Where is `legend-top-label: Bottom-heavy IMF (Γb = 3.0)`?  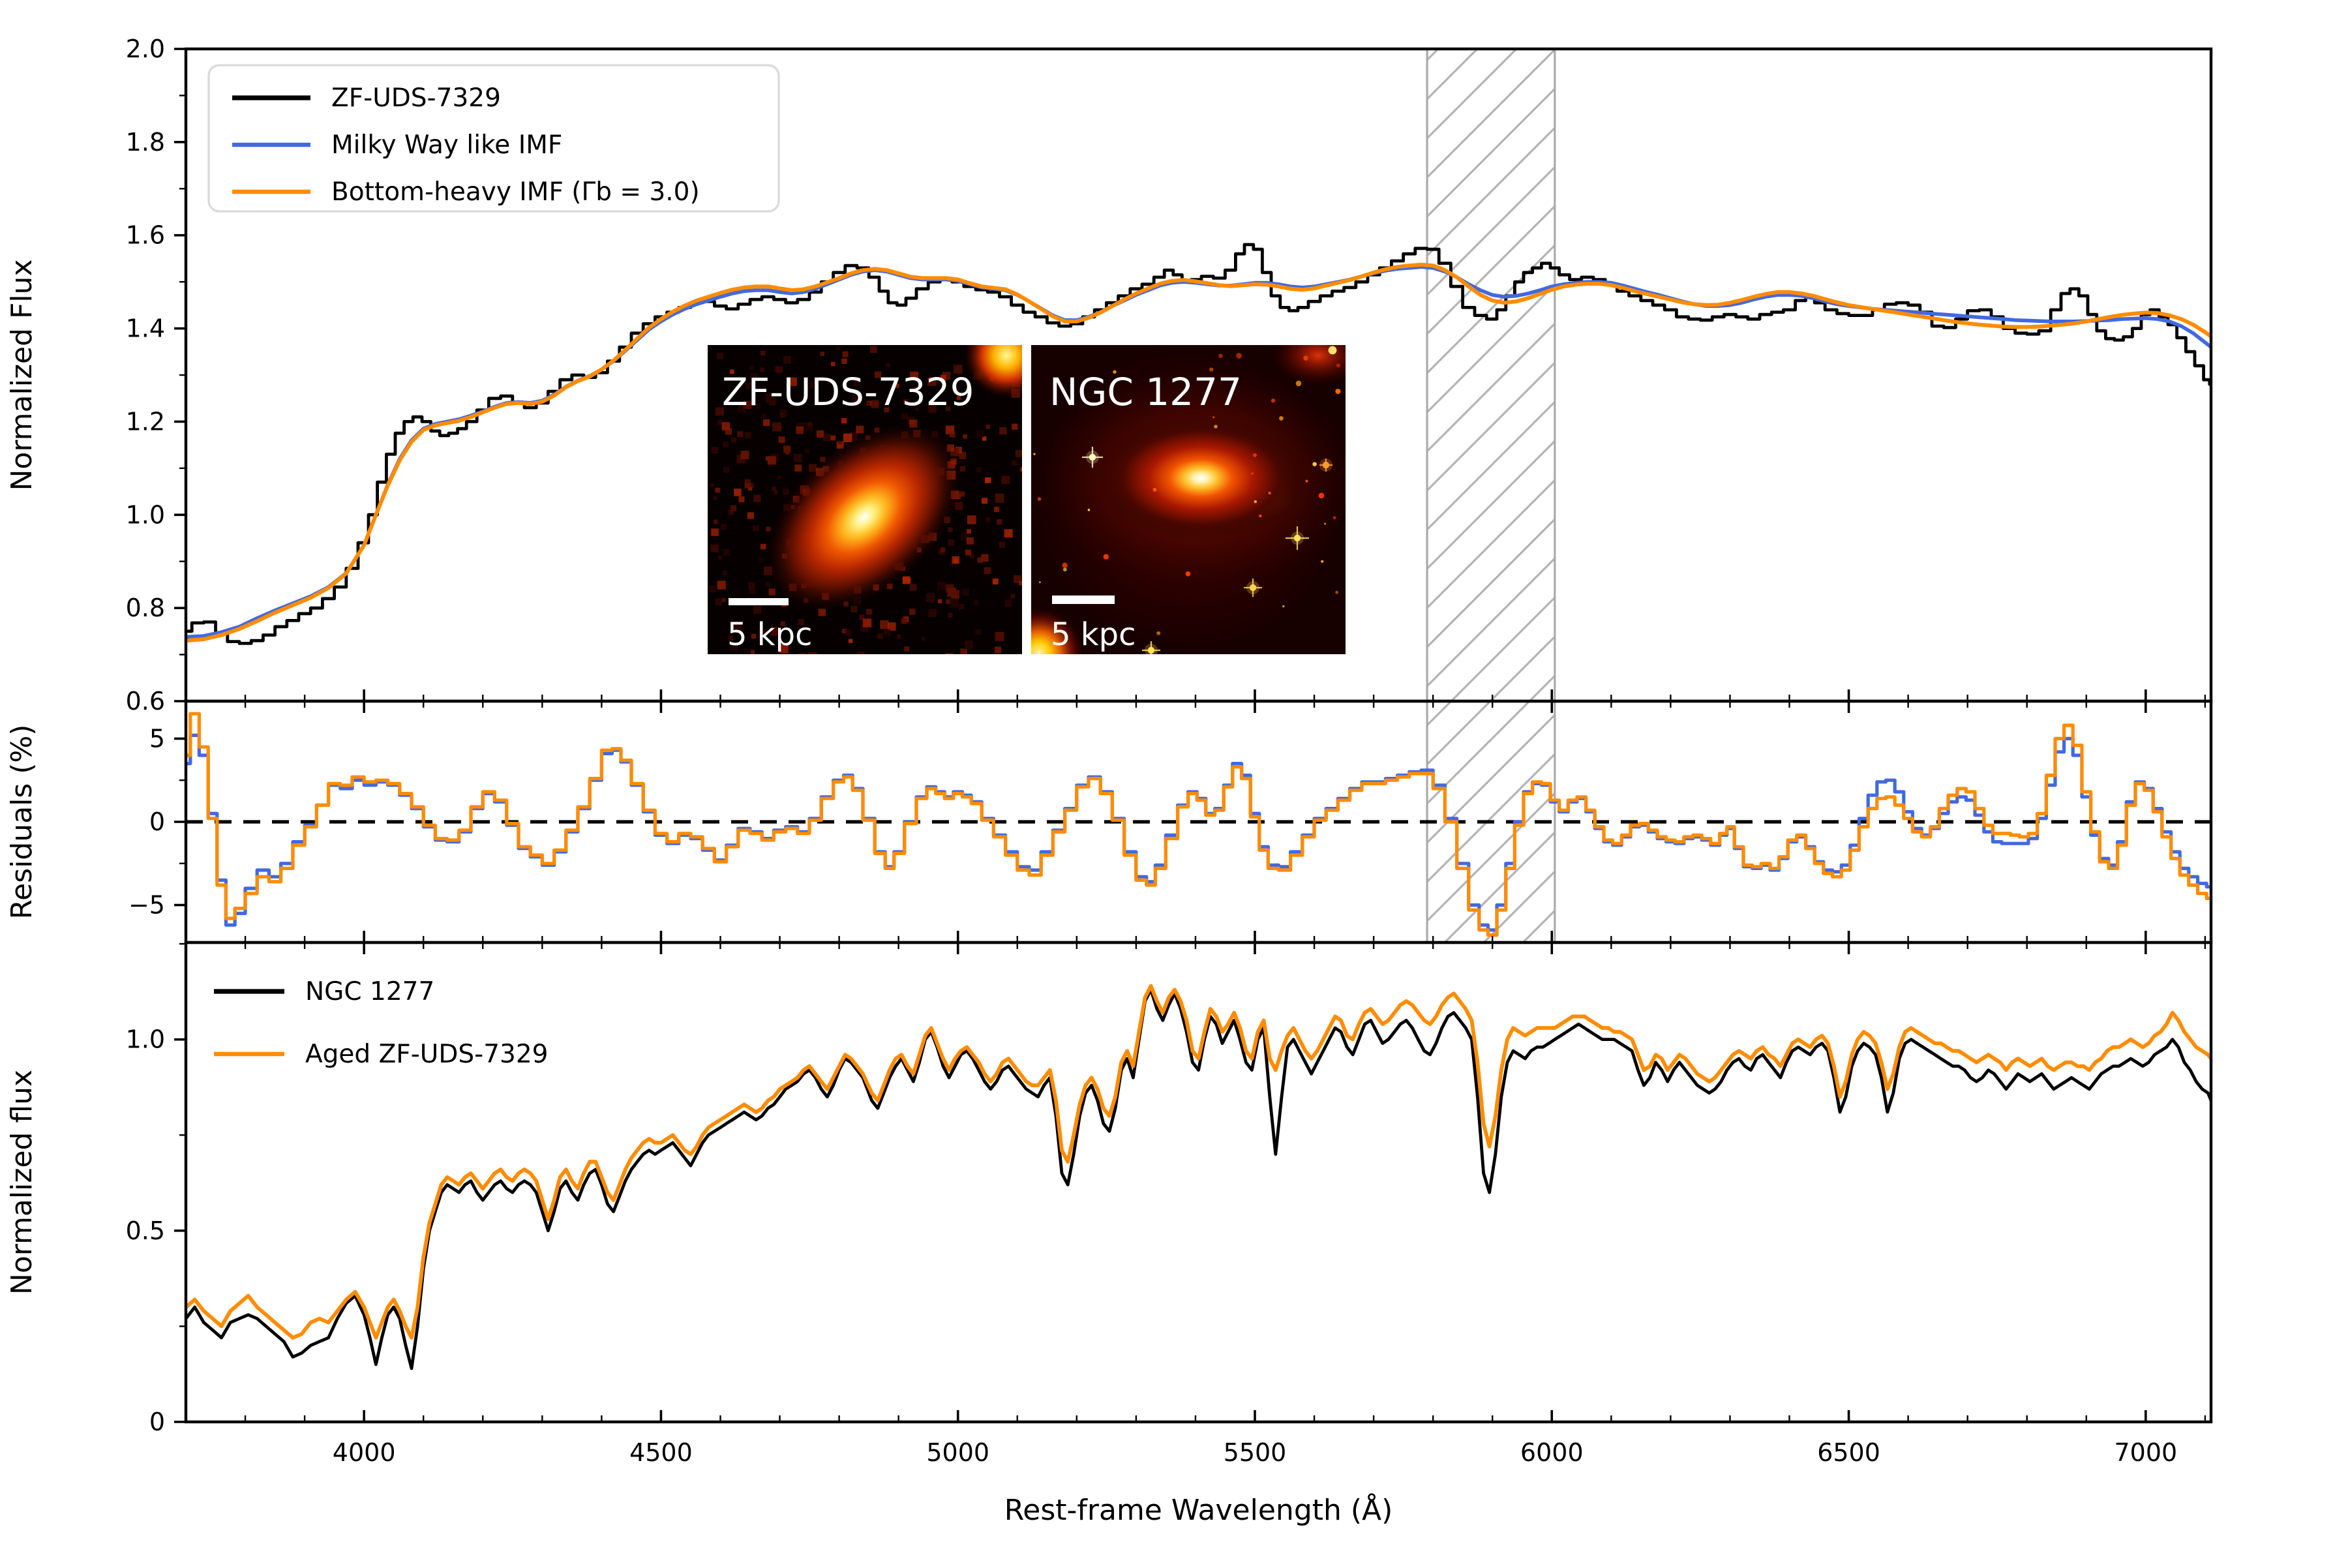 legend-top-label: Bottom-heavy IMF (Γb = 3.0) is located at coordinates (515, 192).